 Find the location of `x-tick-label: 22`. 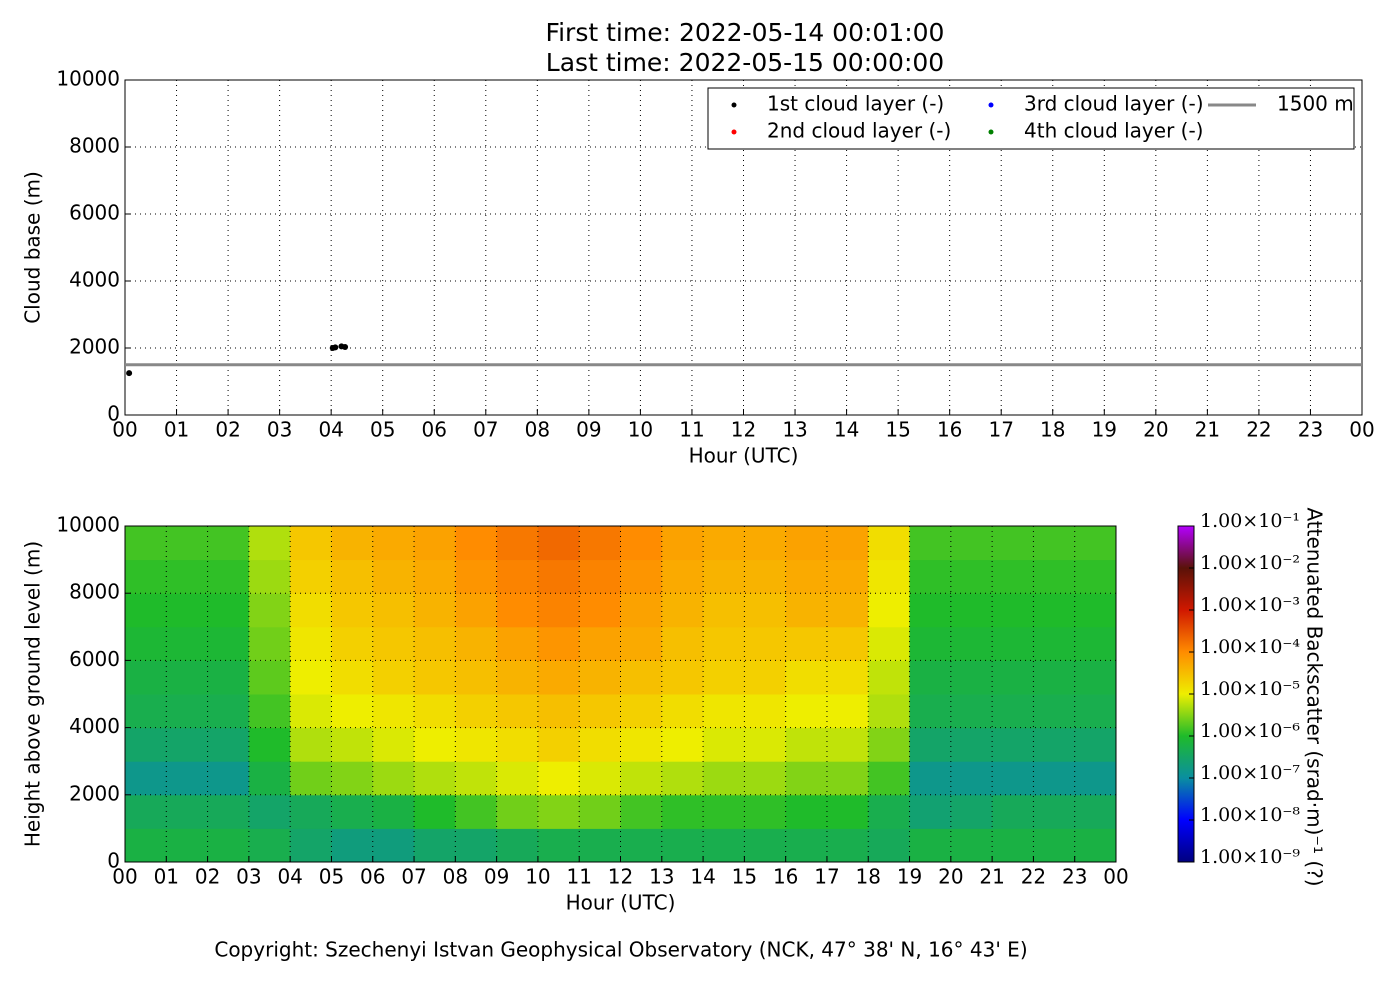

x-tick-label: 22 is located at coordinates (1033, 877).